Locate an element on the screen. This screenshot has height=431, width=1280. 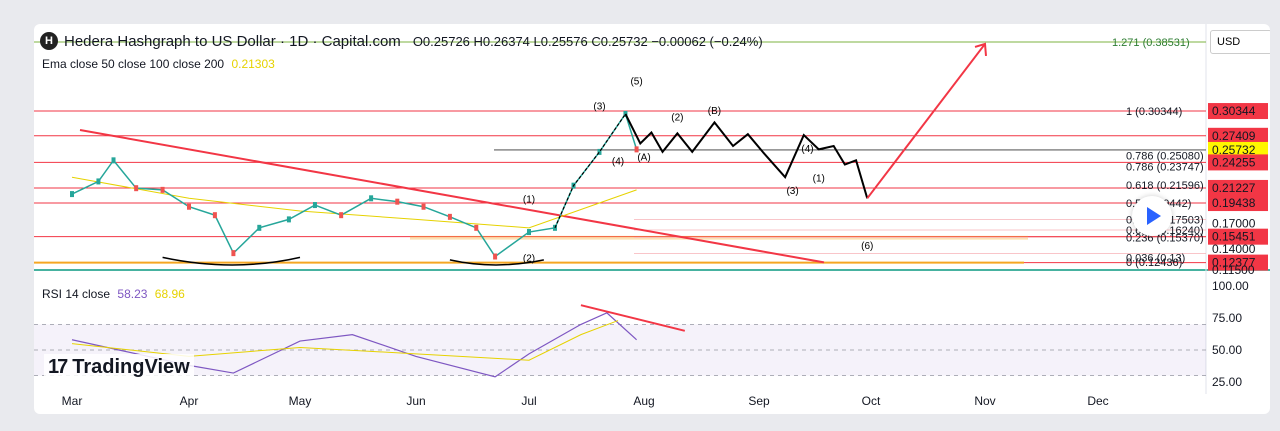
rsi-legend: RSI 14 close 58.23 68.96 is located at coordinates (113, 294).